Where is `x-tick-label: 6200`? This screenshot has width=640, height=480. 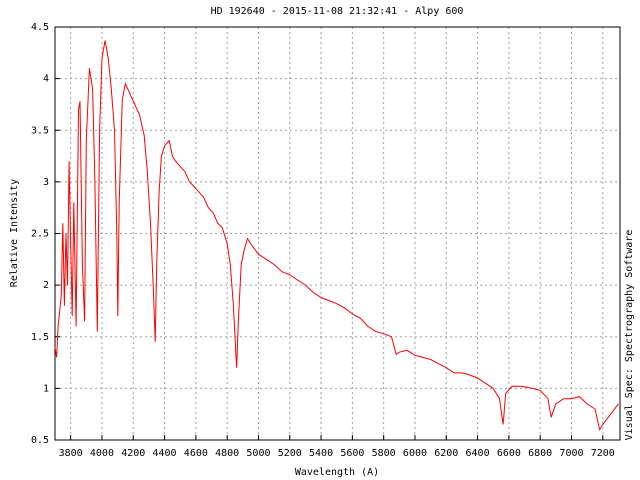
x-tick-label: 6200 is located at coordinates (446, 453).